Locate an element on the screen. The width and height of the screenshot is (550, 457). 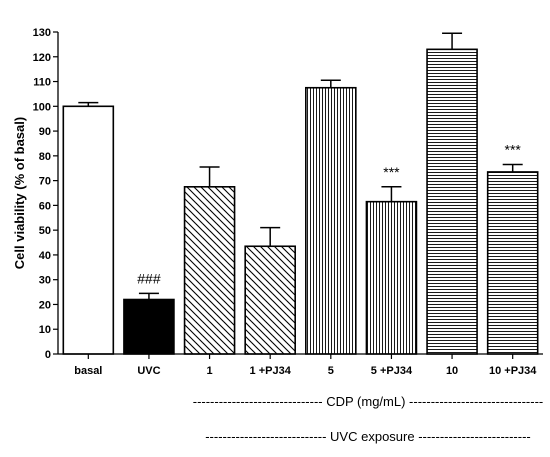
y-tick-label: 10 is located at coordinates (45, 330).